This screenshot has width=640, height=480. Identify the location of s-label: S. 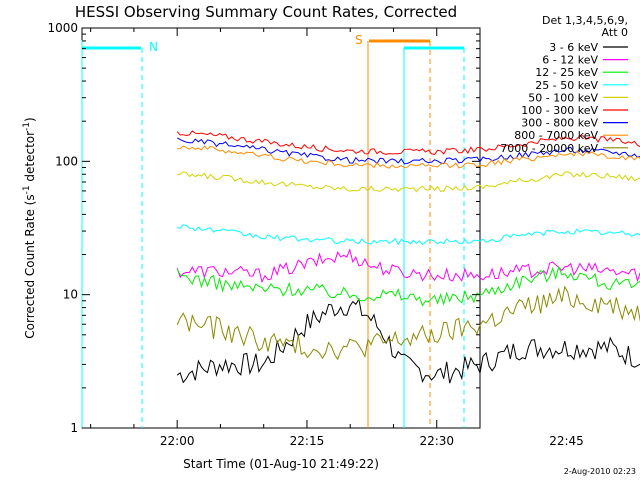
(359, 40).